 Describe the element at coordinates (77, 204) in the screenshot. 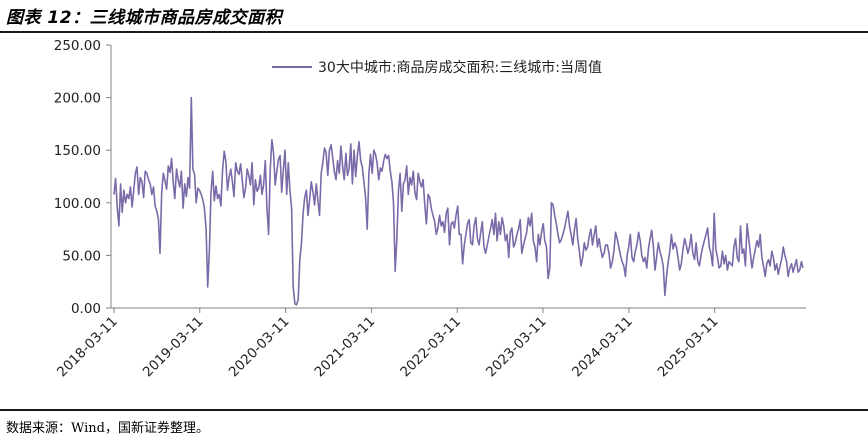

I see `y-tick-label: 100.00` at that location.